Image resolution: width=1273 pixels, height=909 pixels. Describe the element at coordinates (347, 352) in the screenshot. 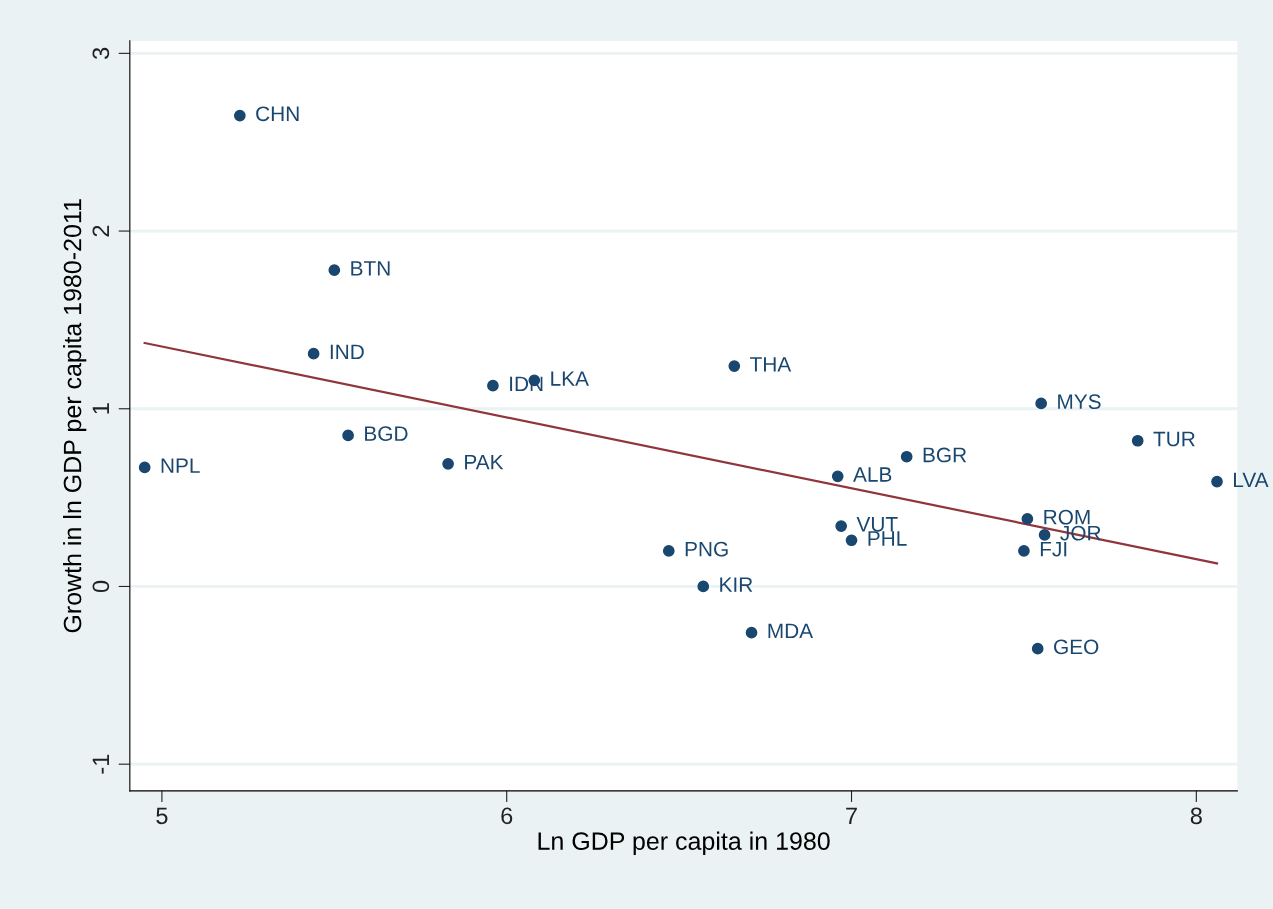

I see `annotation: IND` at that location.